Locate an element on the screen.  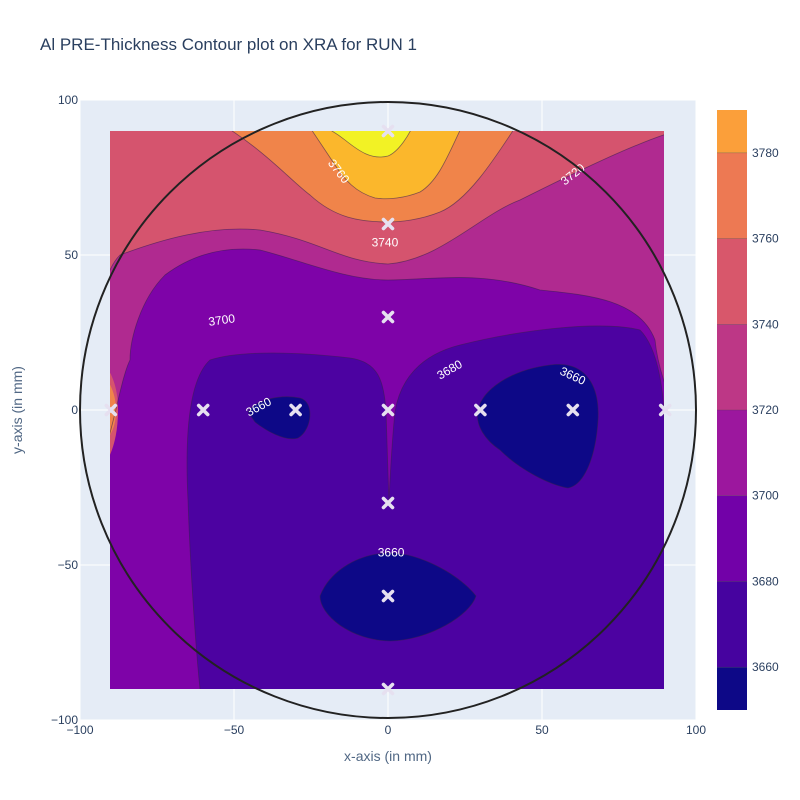
contour-label: 3740 is located at coordinates (385, 243).